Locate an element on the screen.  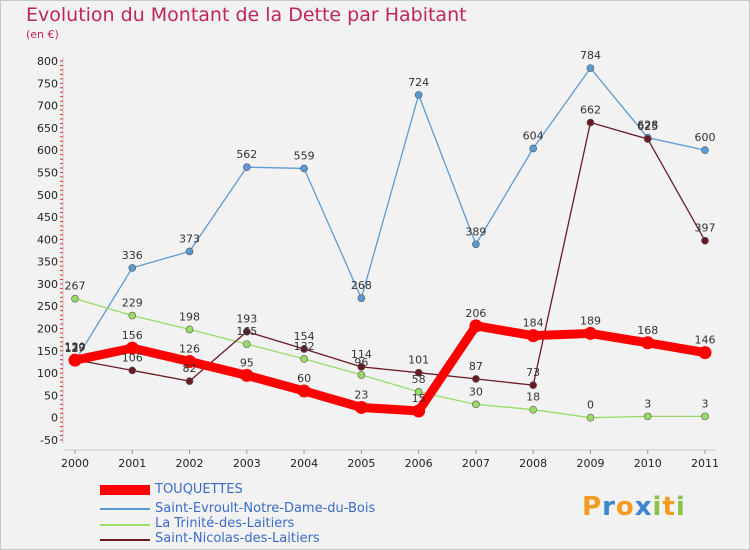
x-tick-label: 2011 is located at coordinates (705, 463).